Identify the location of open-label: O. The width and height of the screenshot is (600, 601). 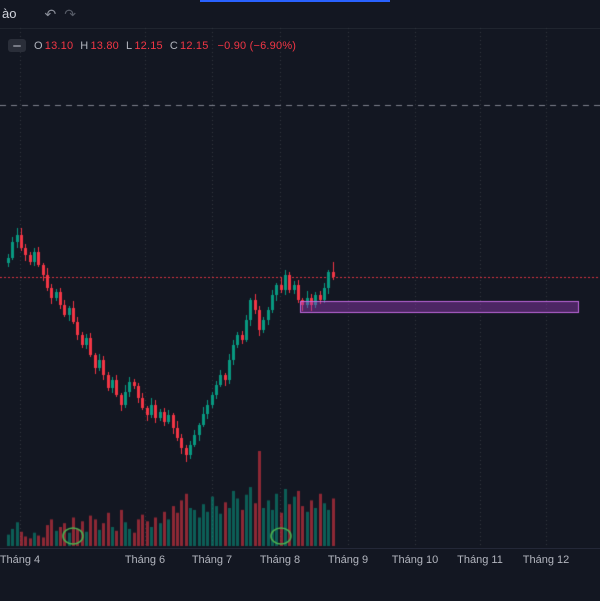
(38, 45).